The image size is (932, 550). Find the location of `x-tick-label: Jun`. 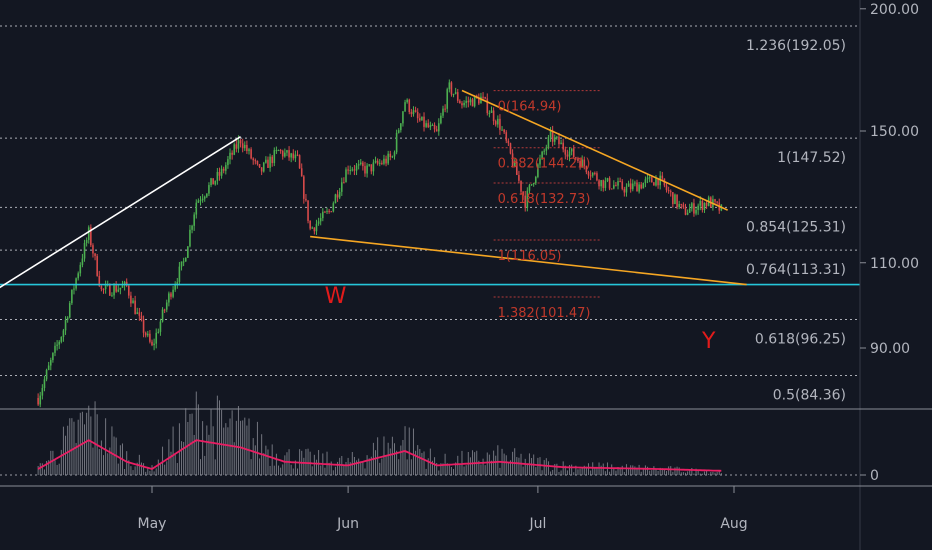

x-tick-label: Jun is located at coordinates (347, 524).